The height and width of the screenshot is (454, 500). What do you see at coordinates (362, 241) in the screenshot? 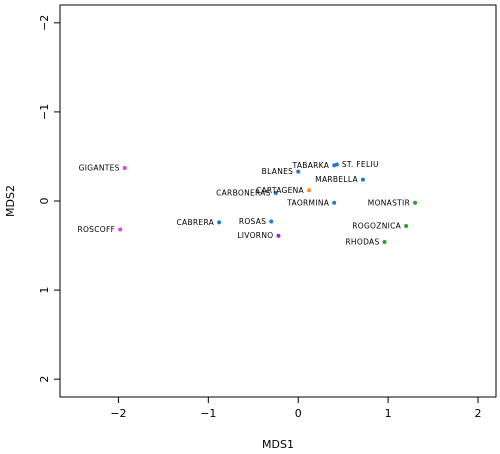
I see `point-label: RHODAS` at bounding box center [362, 241].